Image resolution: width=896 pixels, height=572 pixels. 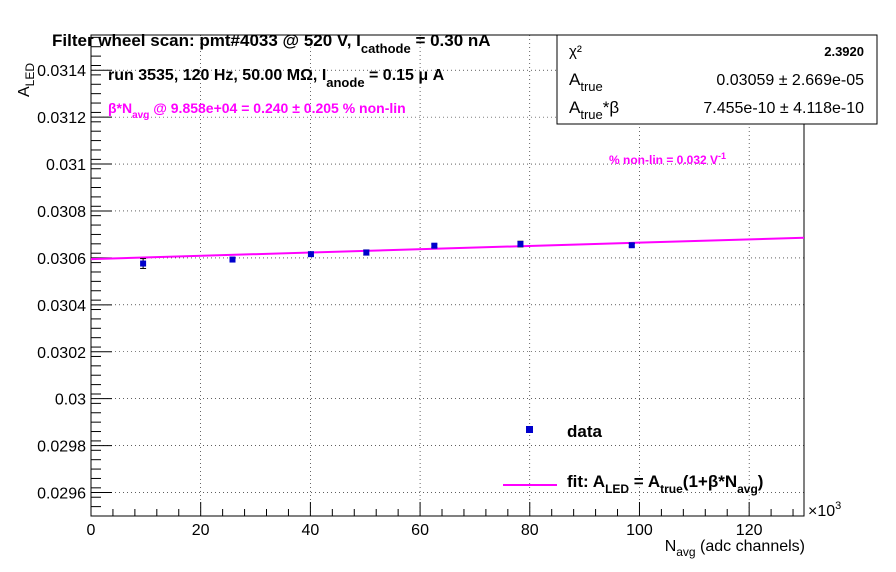 I want to click on y-axis-ticks, so click(x=101, y=276).